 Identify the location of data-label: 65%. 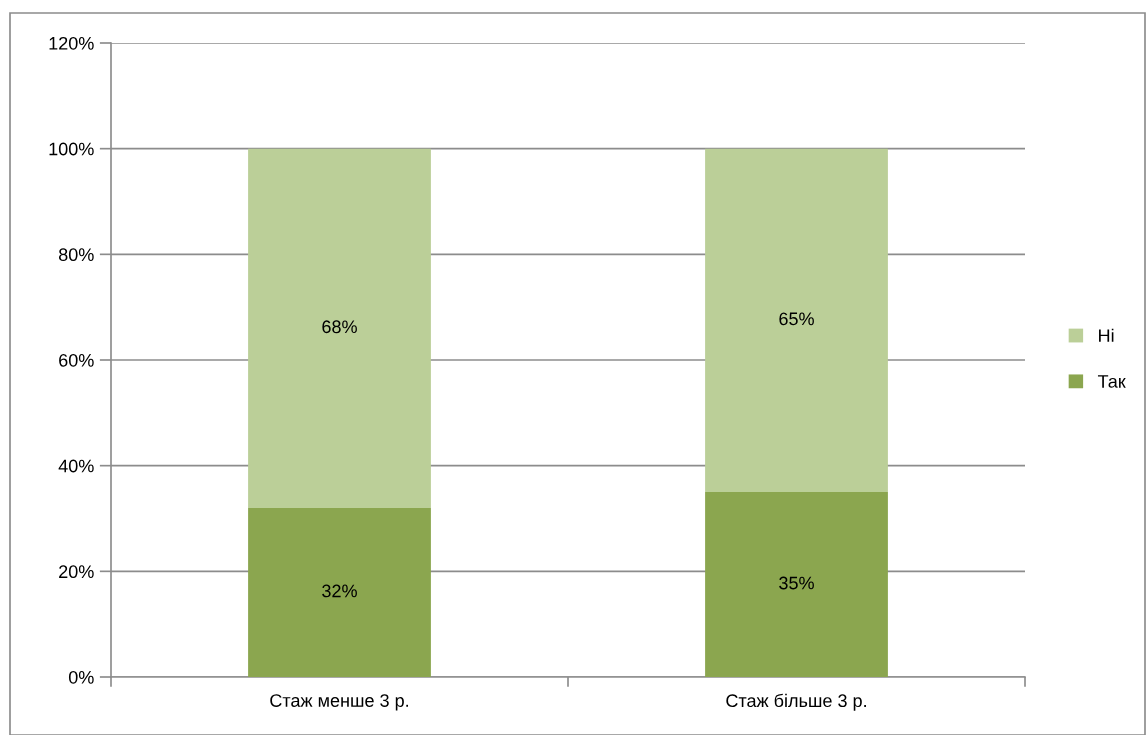
(796, 319).